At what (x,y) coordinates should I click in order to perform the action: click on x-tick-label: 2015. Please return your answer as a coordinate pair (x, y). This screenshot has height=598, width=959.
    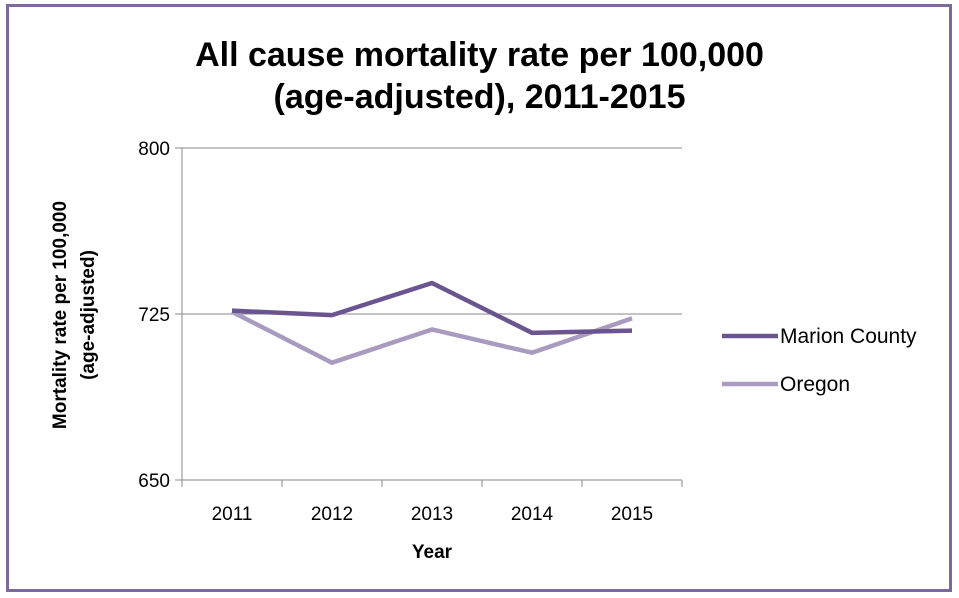
    Looking at the image, I should click on (632, 514).